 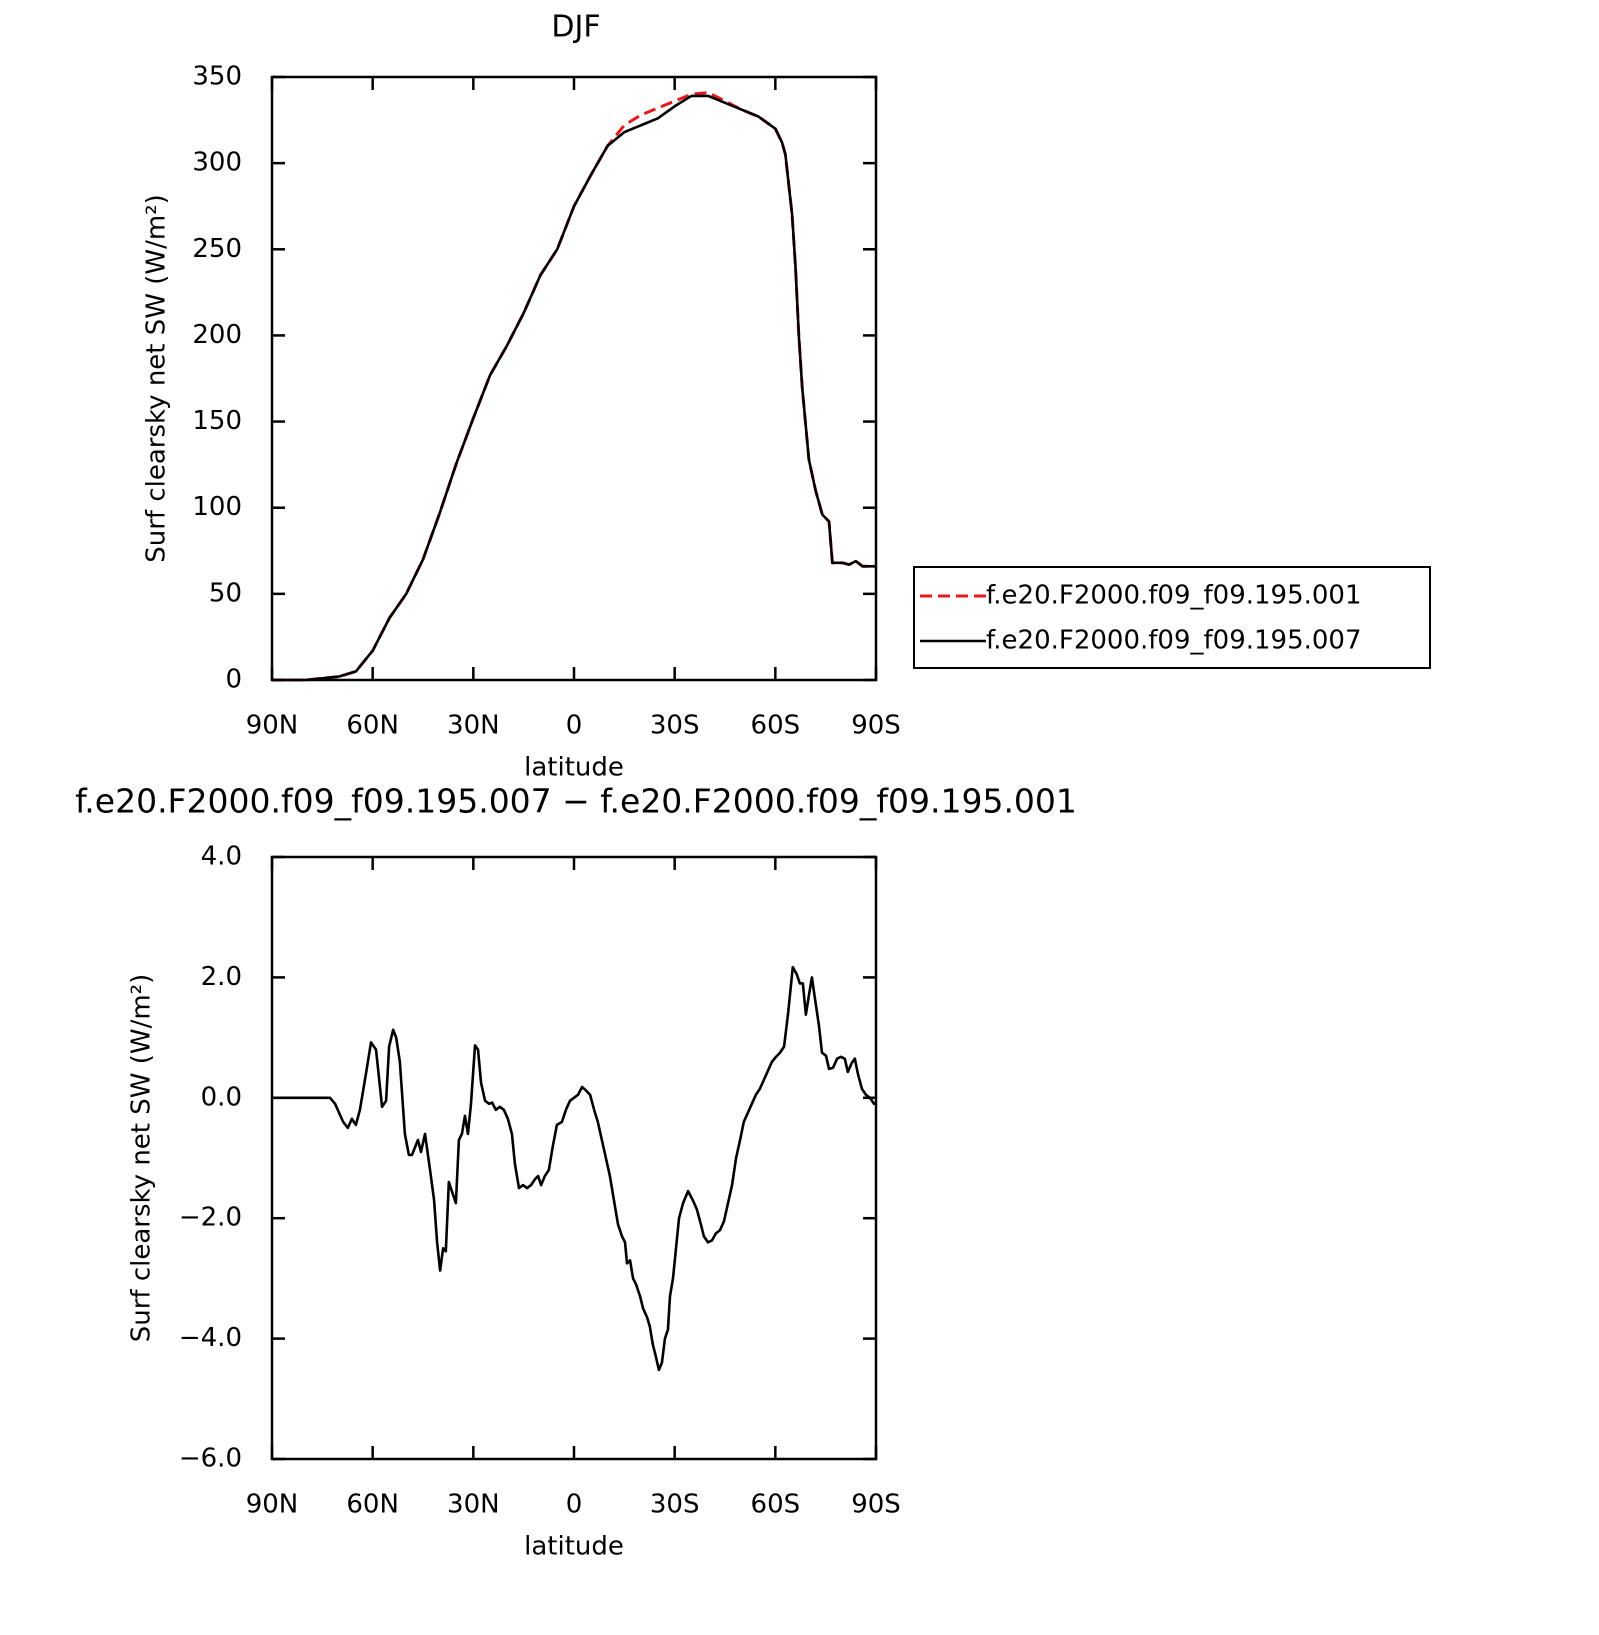 I want to click on legend-label: f.e20.F2000.f09_f09.195.001, so click(x=1174, y=596).